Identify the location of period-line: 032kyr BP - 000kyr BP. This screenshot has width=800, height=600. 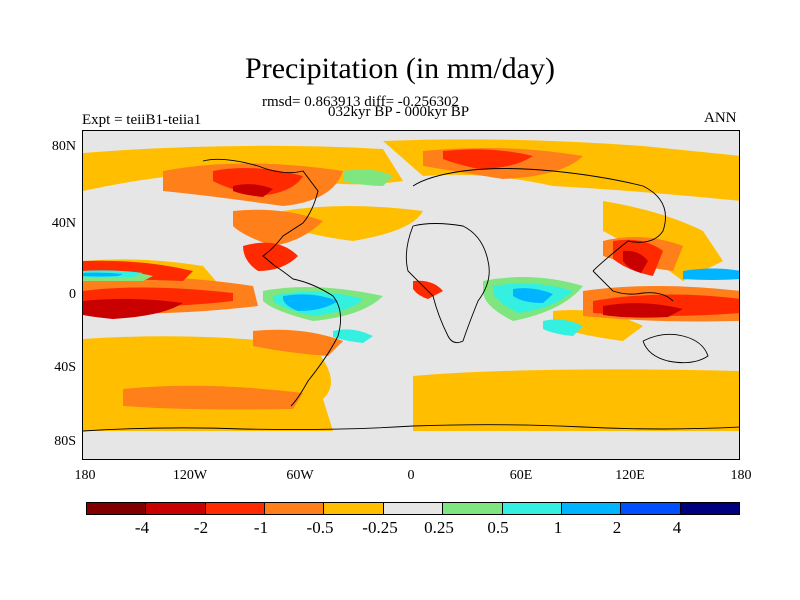
(399, 112).